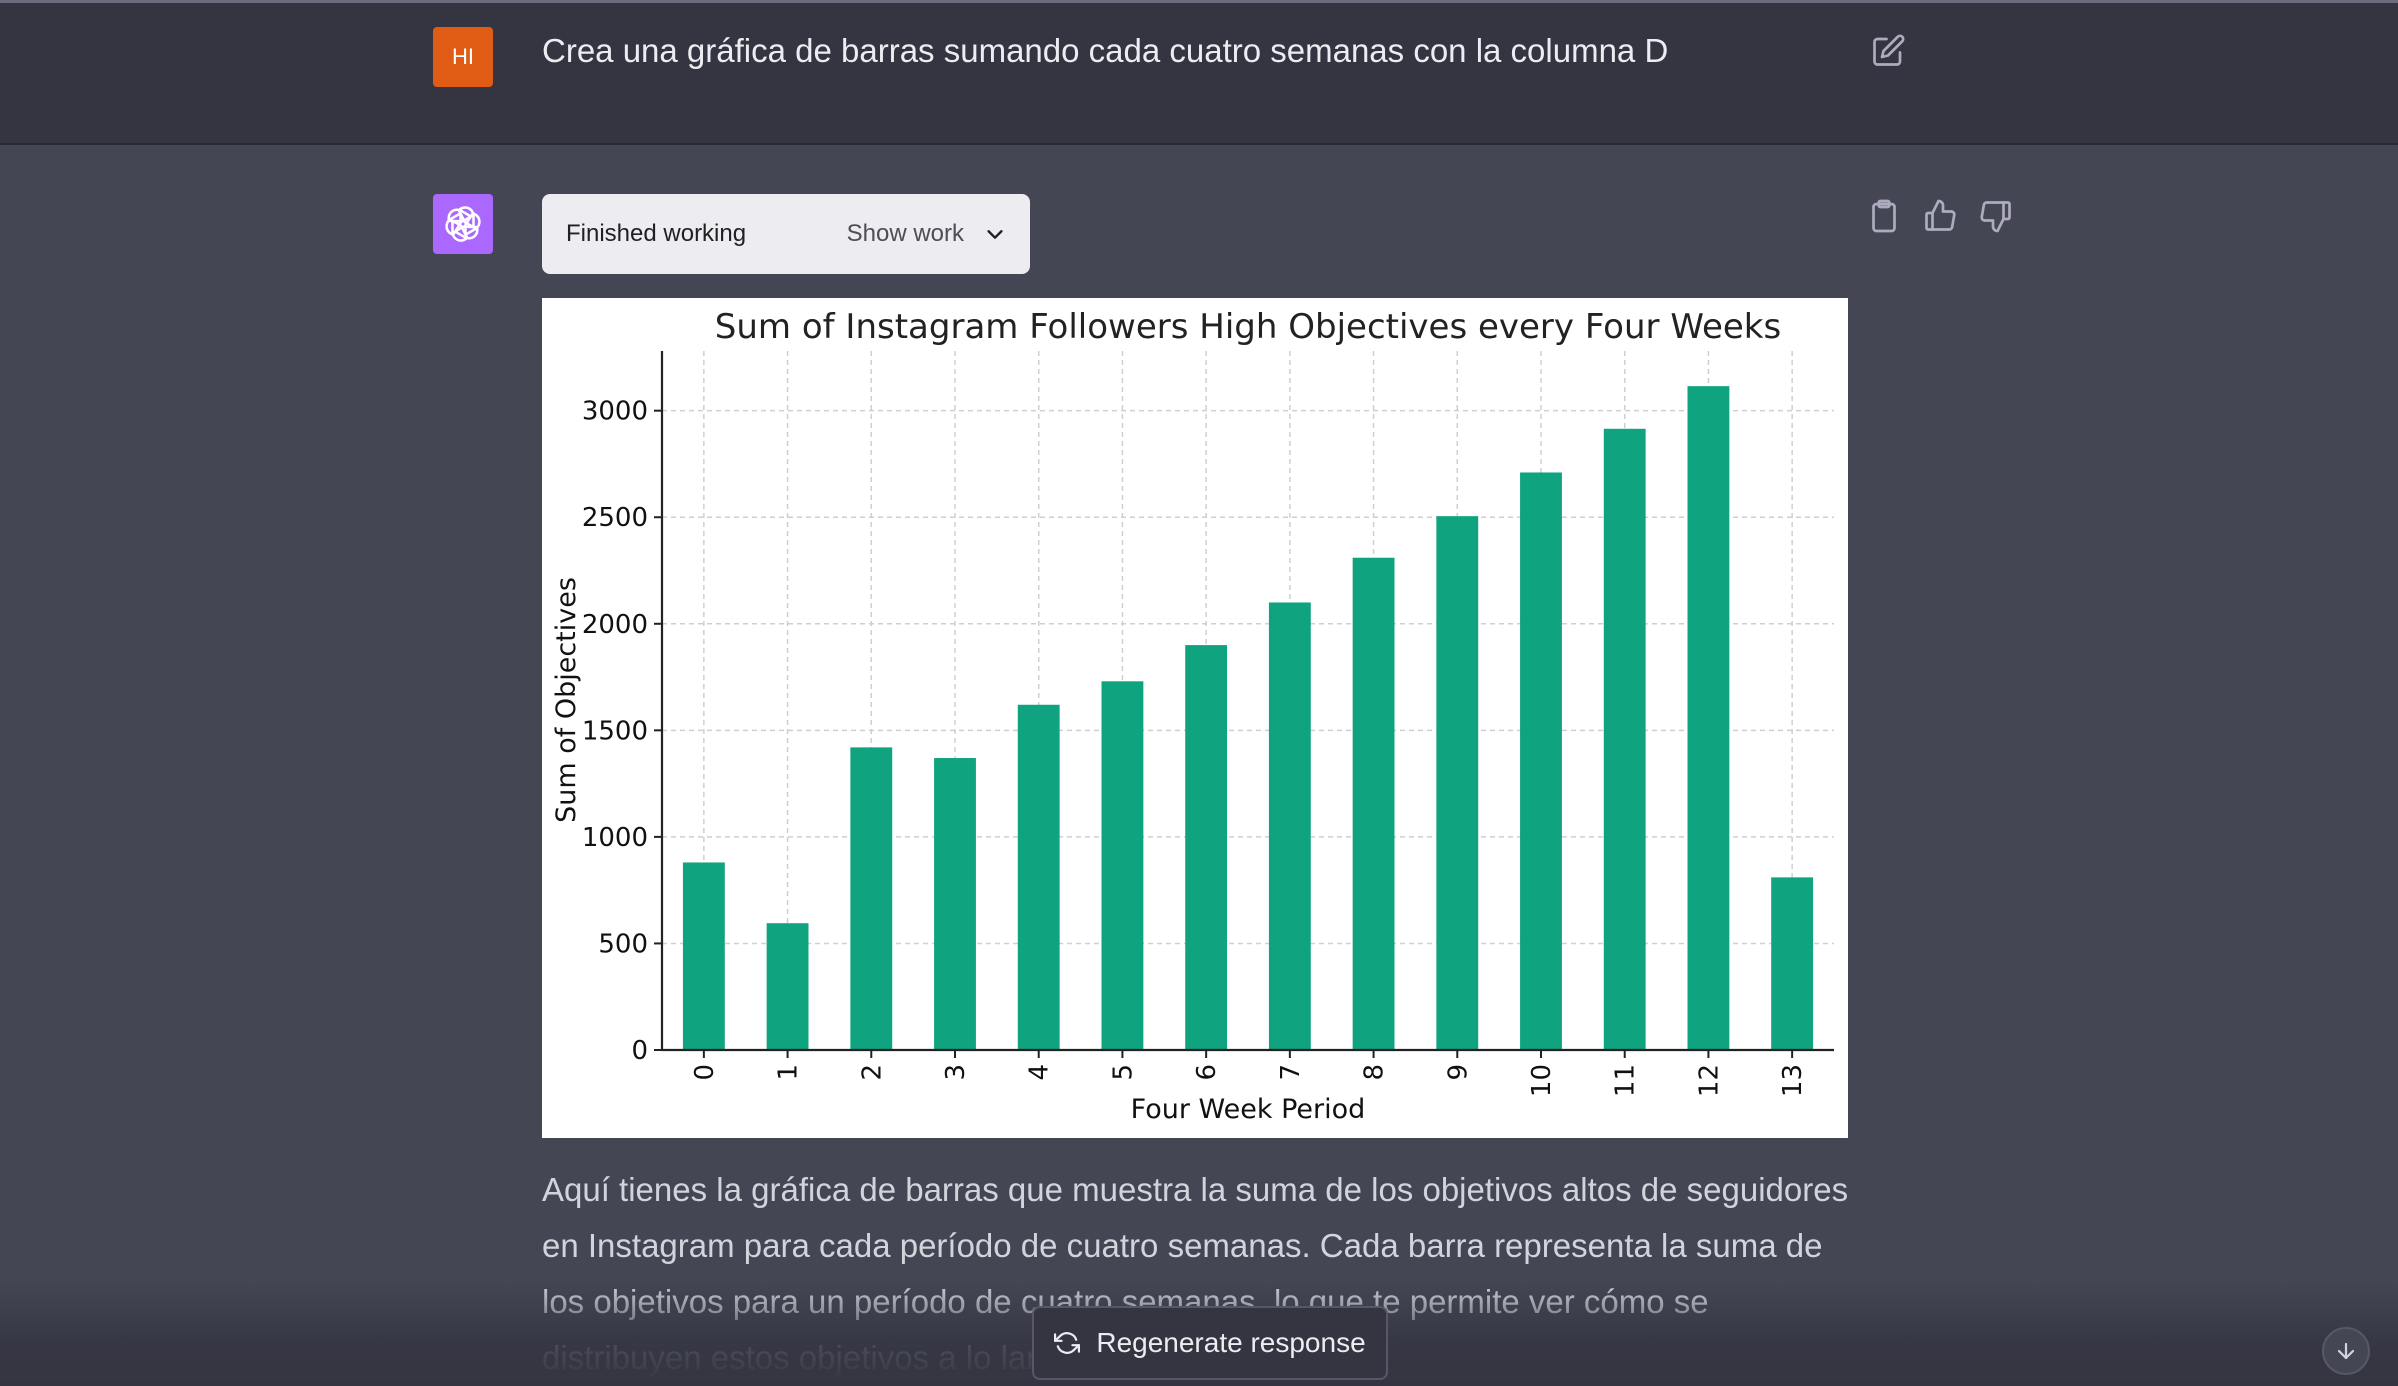 The height and width of the screenshot is (1386, 2398). What do you see at coordinates (1248, 1109) in the screenshot?
I see `x-axis-label: Four Week Period` at bounding box center [1248, 1109].